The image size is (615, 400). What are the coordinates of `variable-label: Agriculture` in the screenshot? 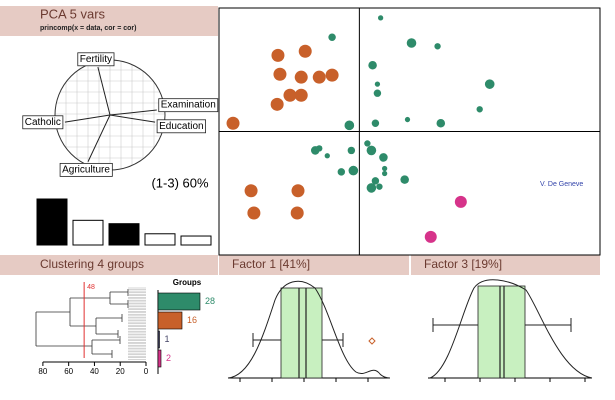 It's located at (86, 169).